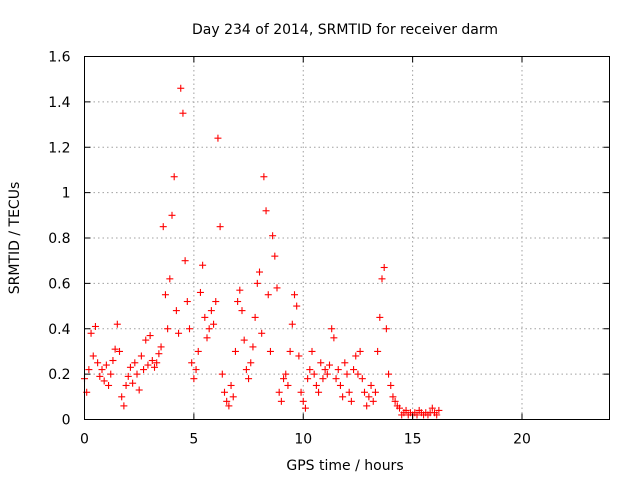 Image resolution: width=640 pixels, height=480 pixels. Describe the element at coordinates (59, 284) in the screenshot. I see `y-tick-label: 0.6` at that location.